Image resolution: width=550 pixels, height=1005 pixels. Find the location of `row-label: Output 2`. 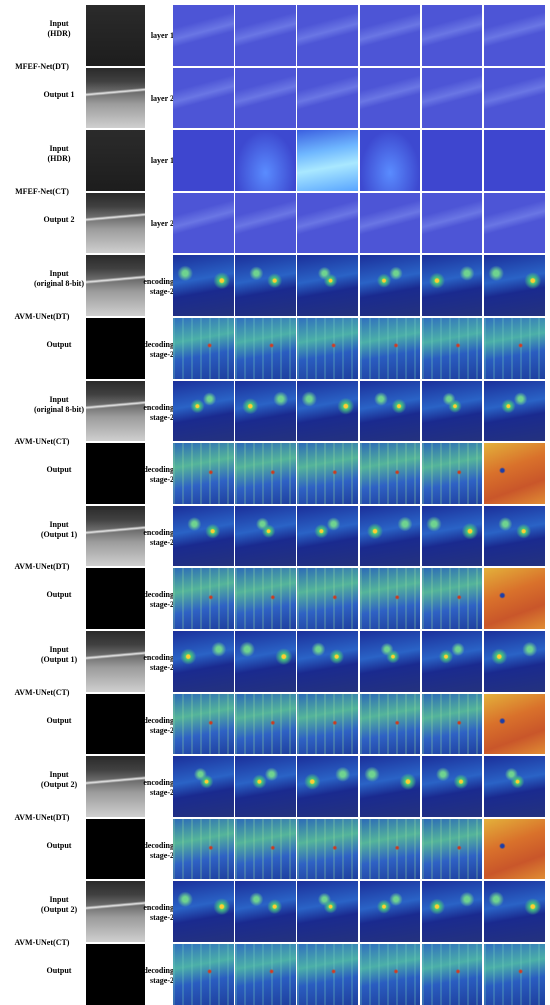

row-label: Output 2 is located at coordinates (59, 220).